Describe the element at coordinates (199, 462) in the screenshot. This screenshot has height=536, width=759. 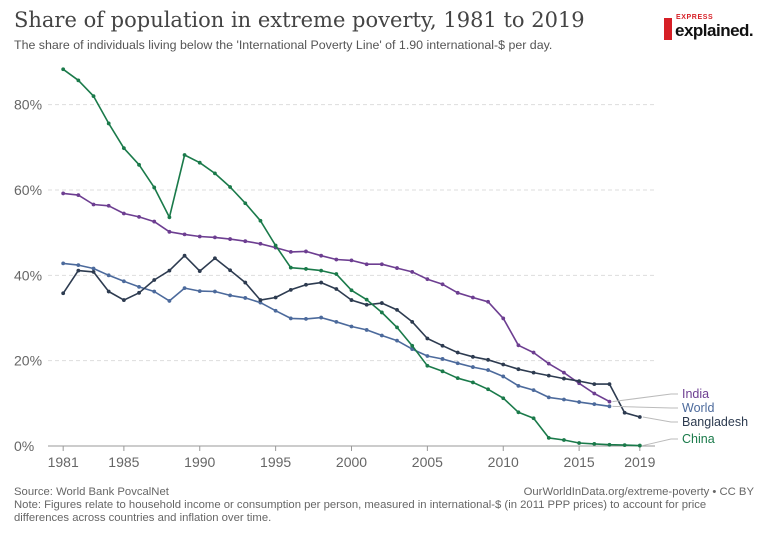
I see `x-tick-label: 1990` at that location.